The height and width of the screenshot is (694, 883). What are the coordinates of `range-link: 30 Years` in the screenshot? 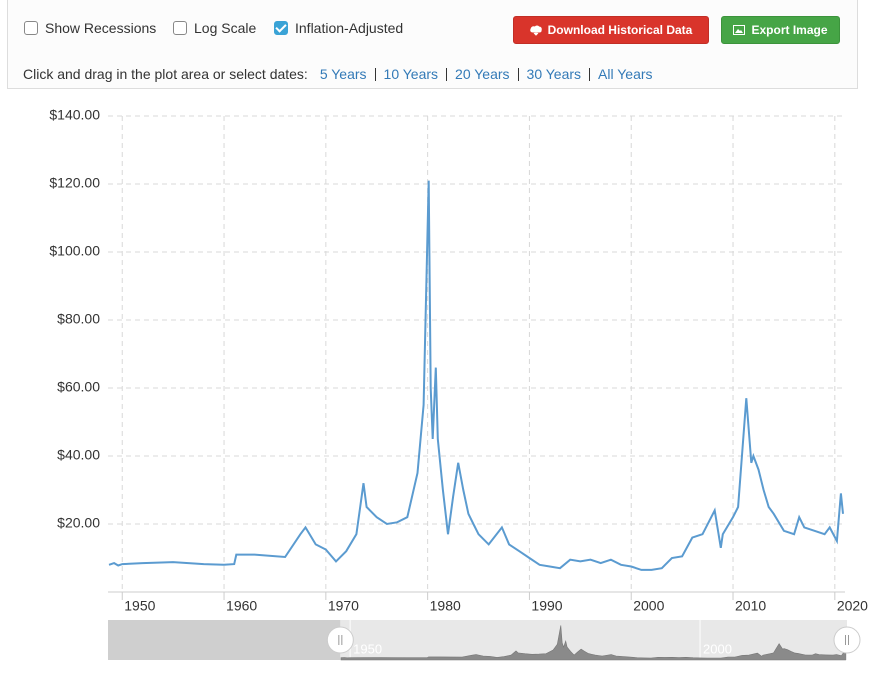 It's located at (554, 74).